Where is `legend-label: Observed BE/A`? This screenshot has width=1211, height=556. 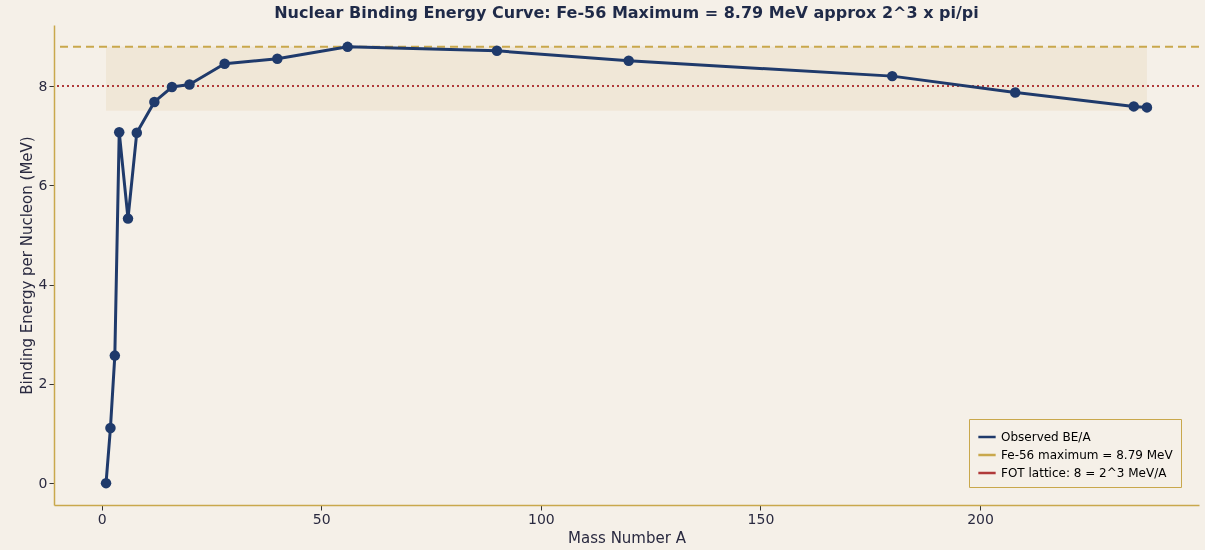
legend-label: Observed BE/A is located at coordinates (1046, 437).